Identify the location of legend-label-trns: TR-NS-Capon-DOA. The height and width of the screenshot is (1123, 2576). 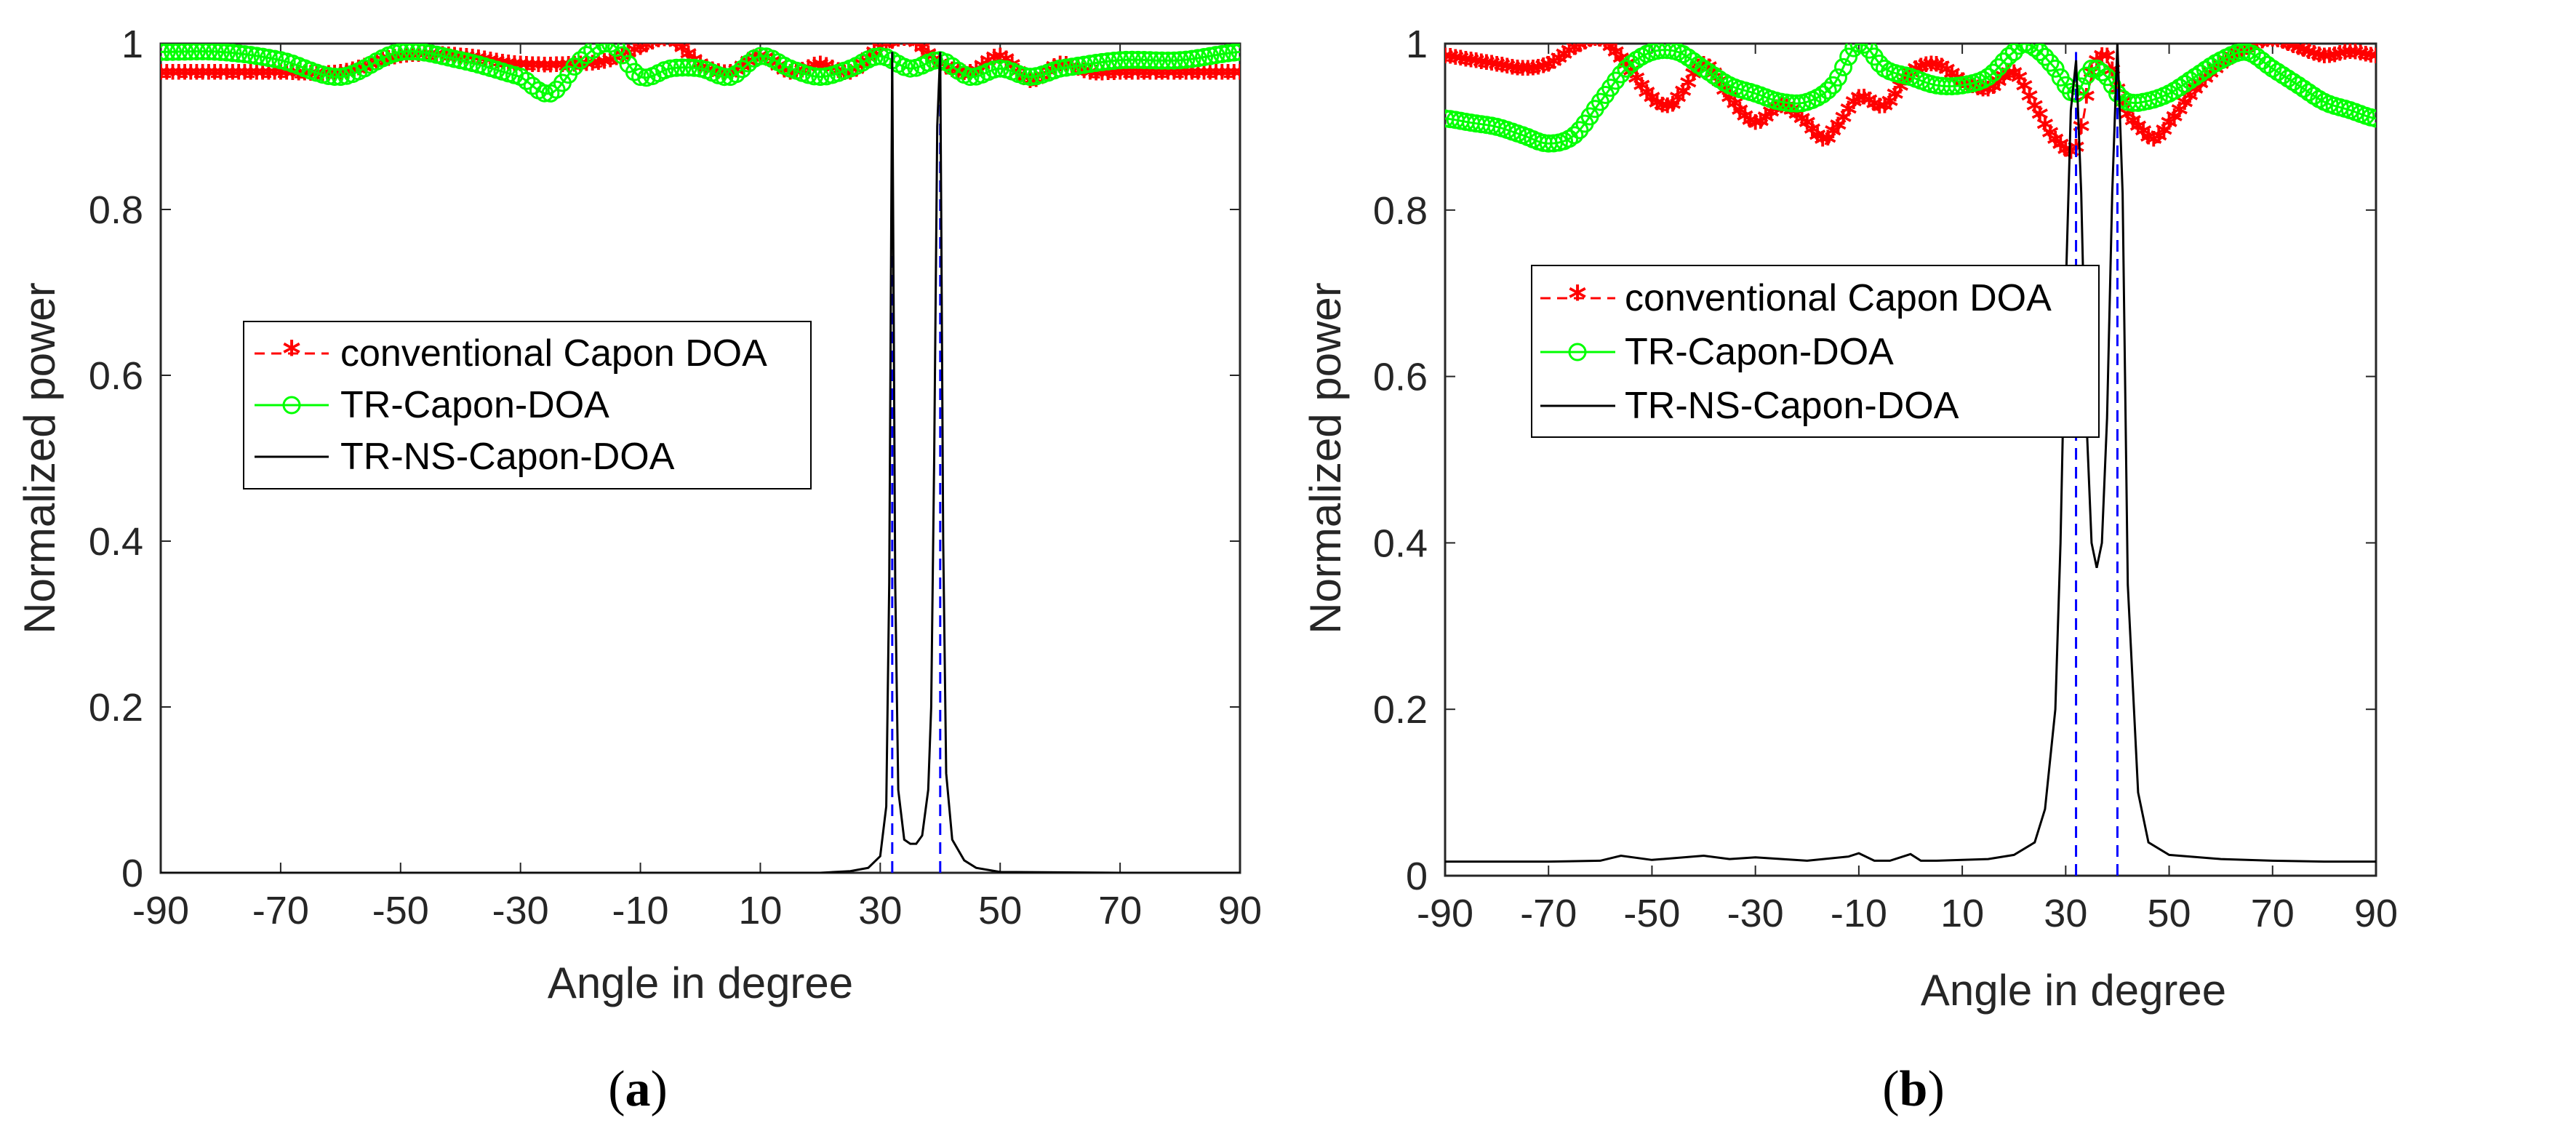
(1792, 406).